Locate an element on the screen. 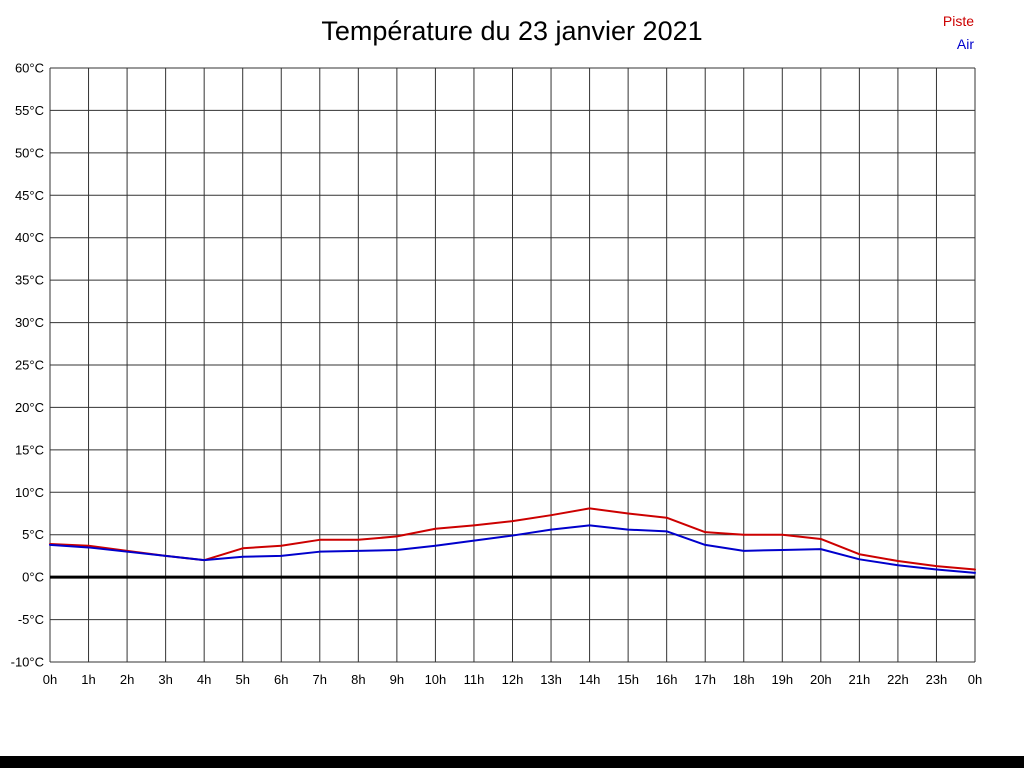 The width and height of the screenshot is (1024, 768). y-tick-label: 5°C is located at coordinates (33, 534).